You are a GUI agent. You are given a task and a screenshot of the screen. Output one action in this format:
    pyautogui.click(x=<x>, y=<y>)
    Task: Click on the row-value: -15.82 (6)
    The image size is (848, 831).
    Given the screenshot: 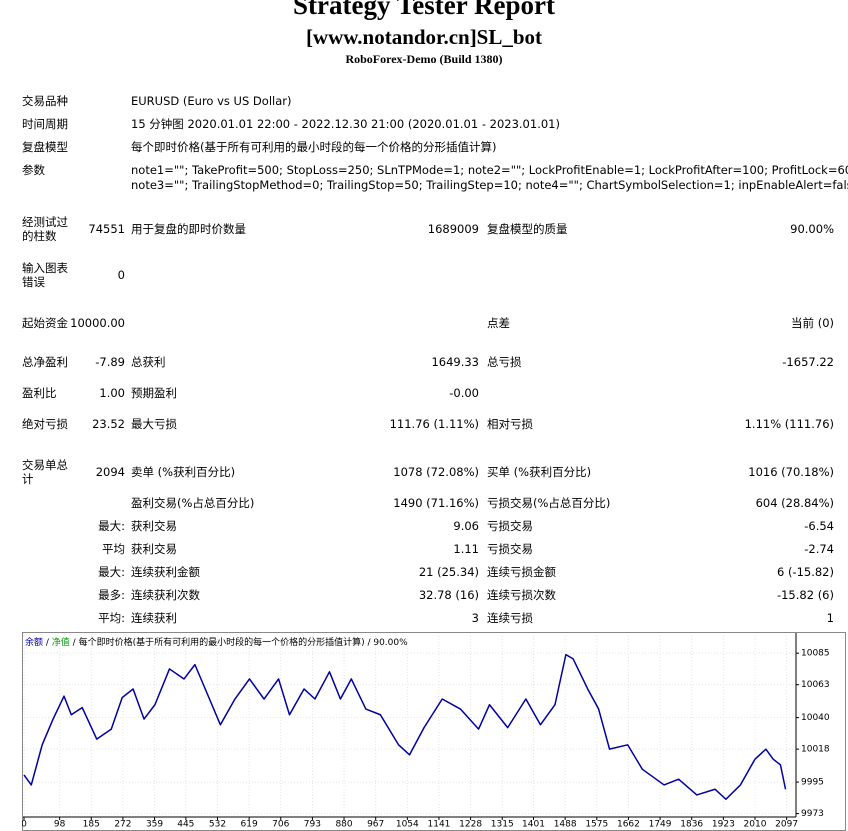 What is the action you would take?
    pyautogui.click(x=805, y=595)
    